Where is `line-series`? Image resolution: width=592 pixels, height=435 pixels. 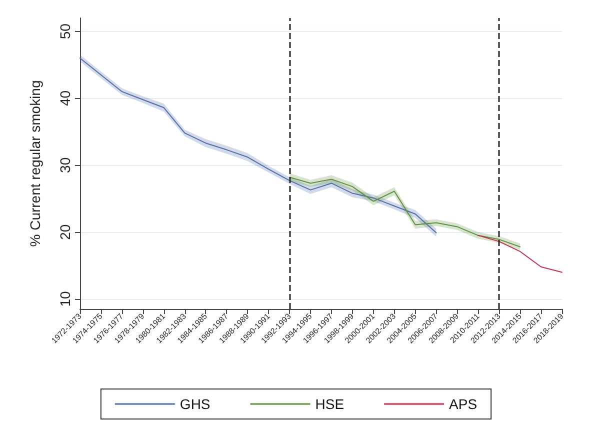 line-series is located at coordinates (520, 253).